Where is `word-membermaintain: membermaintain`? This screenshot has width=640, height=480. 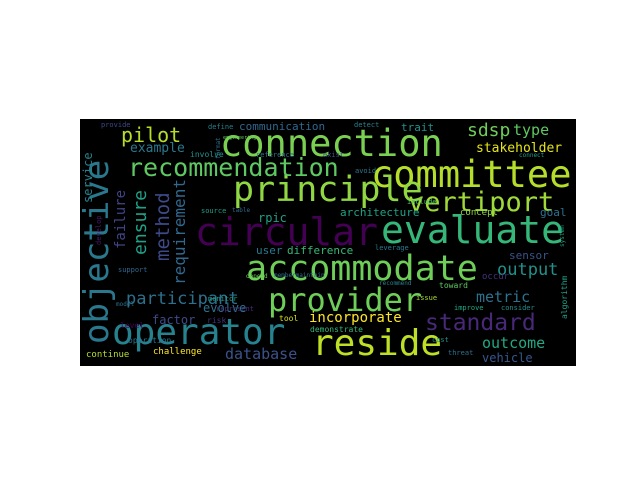
word-membermaintain: membermaintain is located at coordinates (299, 275).